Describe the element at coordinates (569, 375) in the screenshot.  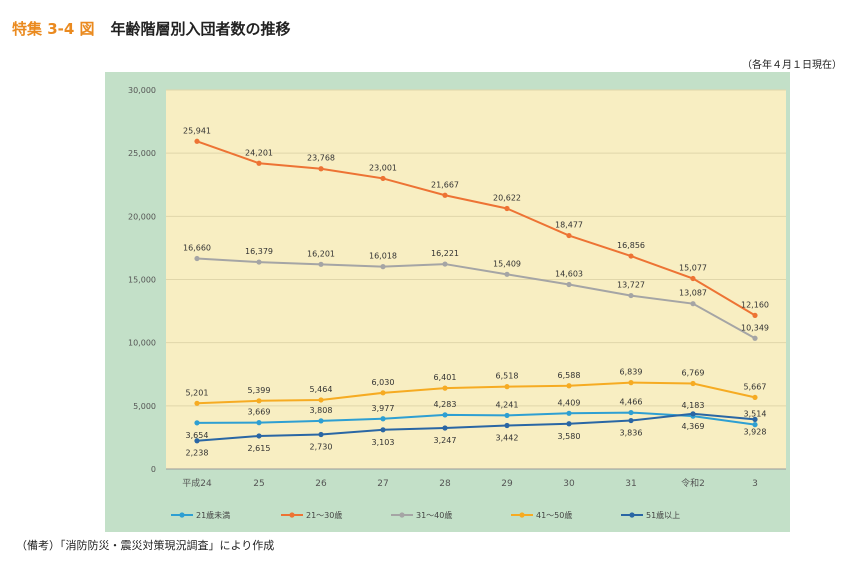
I see `data-label: 6,588` at that location.